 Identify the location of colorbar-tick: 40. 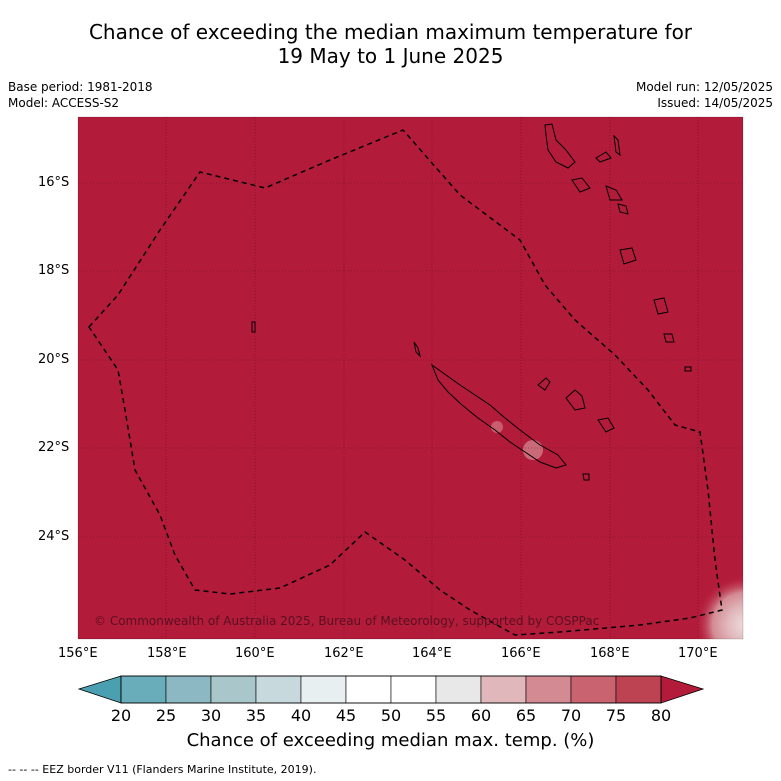
(301, 715).